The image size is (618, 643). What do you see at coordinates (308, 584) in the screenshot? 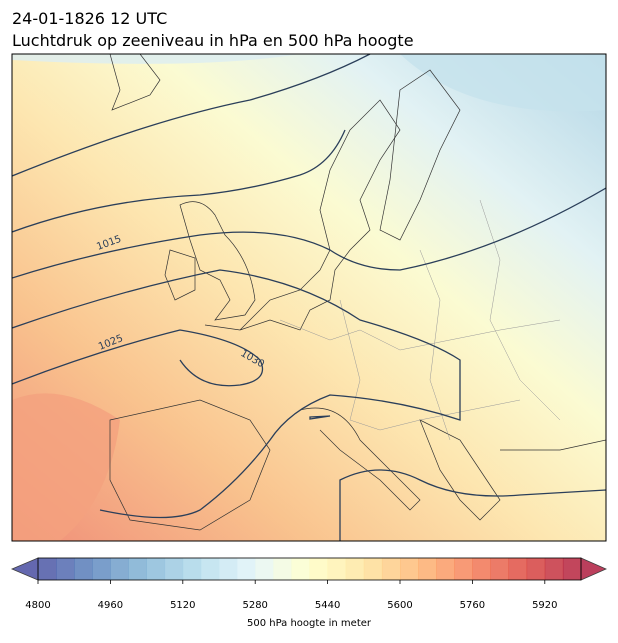
I see `colorbar: 4800 4960 5120 5280 5440 5600 5760 5920` at bounding box center [308, 584].